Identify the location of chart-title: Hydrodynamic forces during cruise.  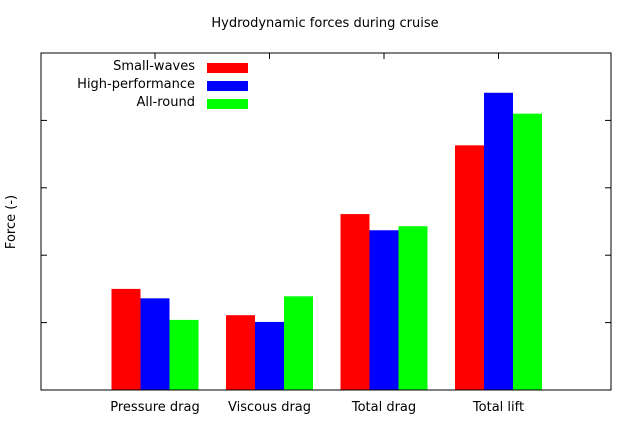
(324, 23).